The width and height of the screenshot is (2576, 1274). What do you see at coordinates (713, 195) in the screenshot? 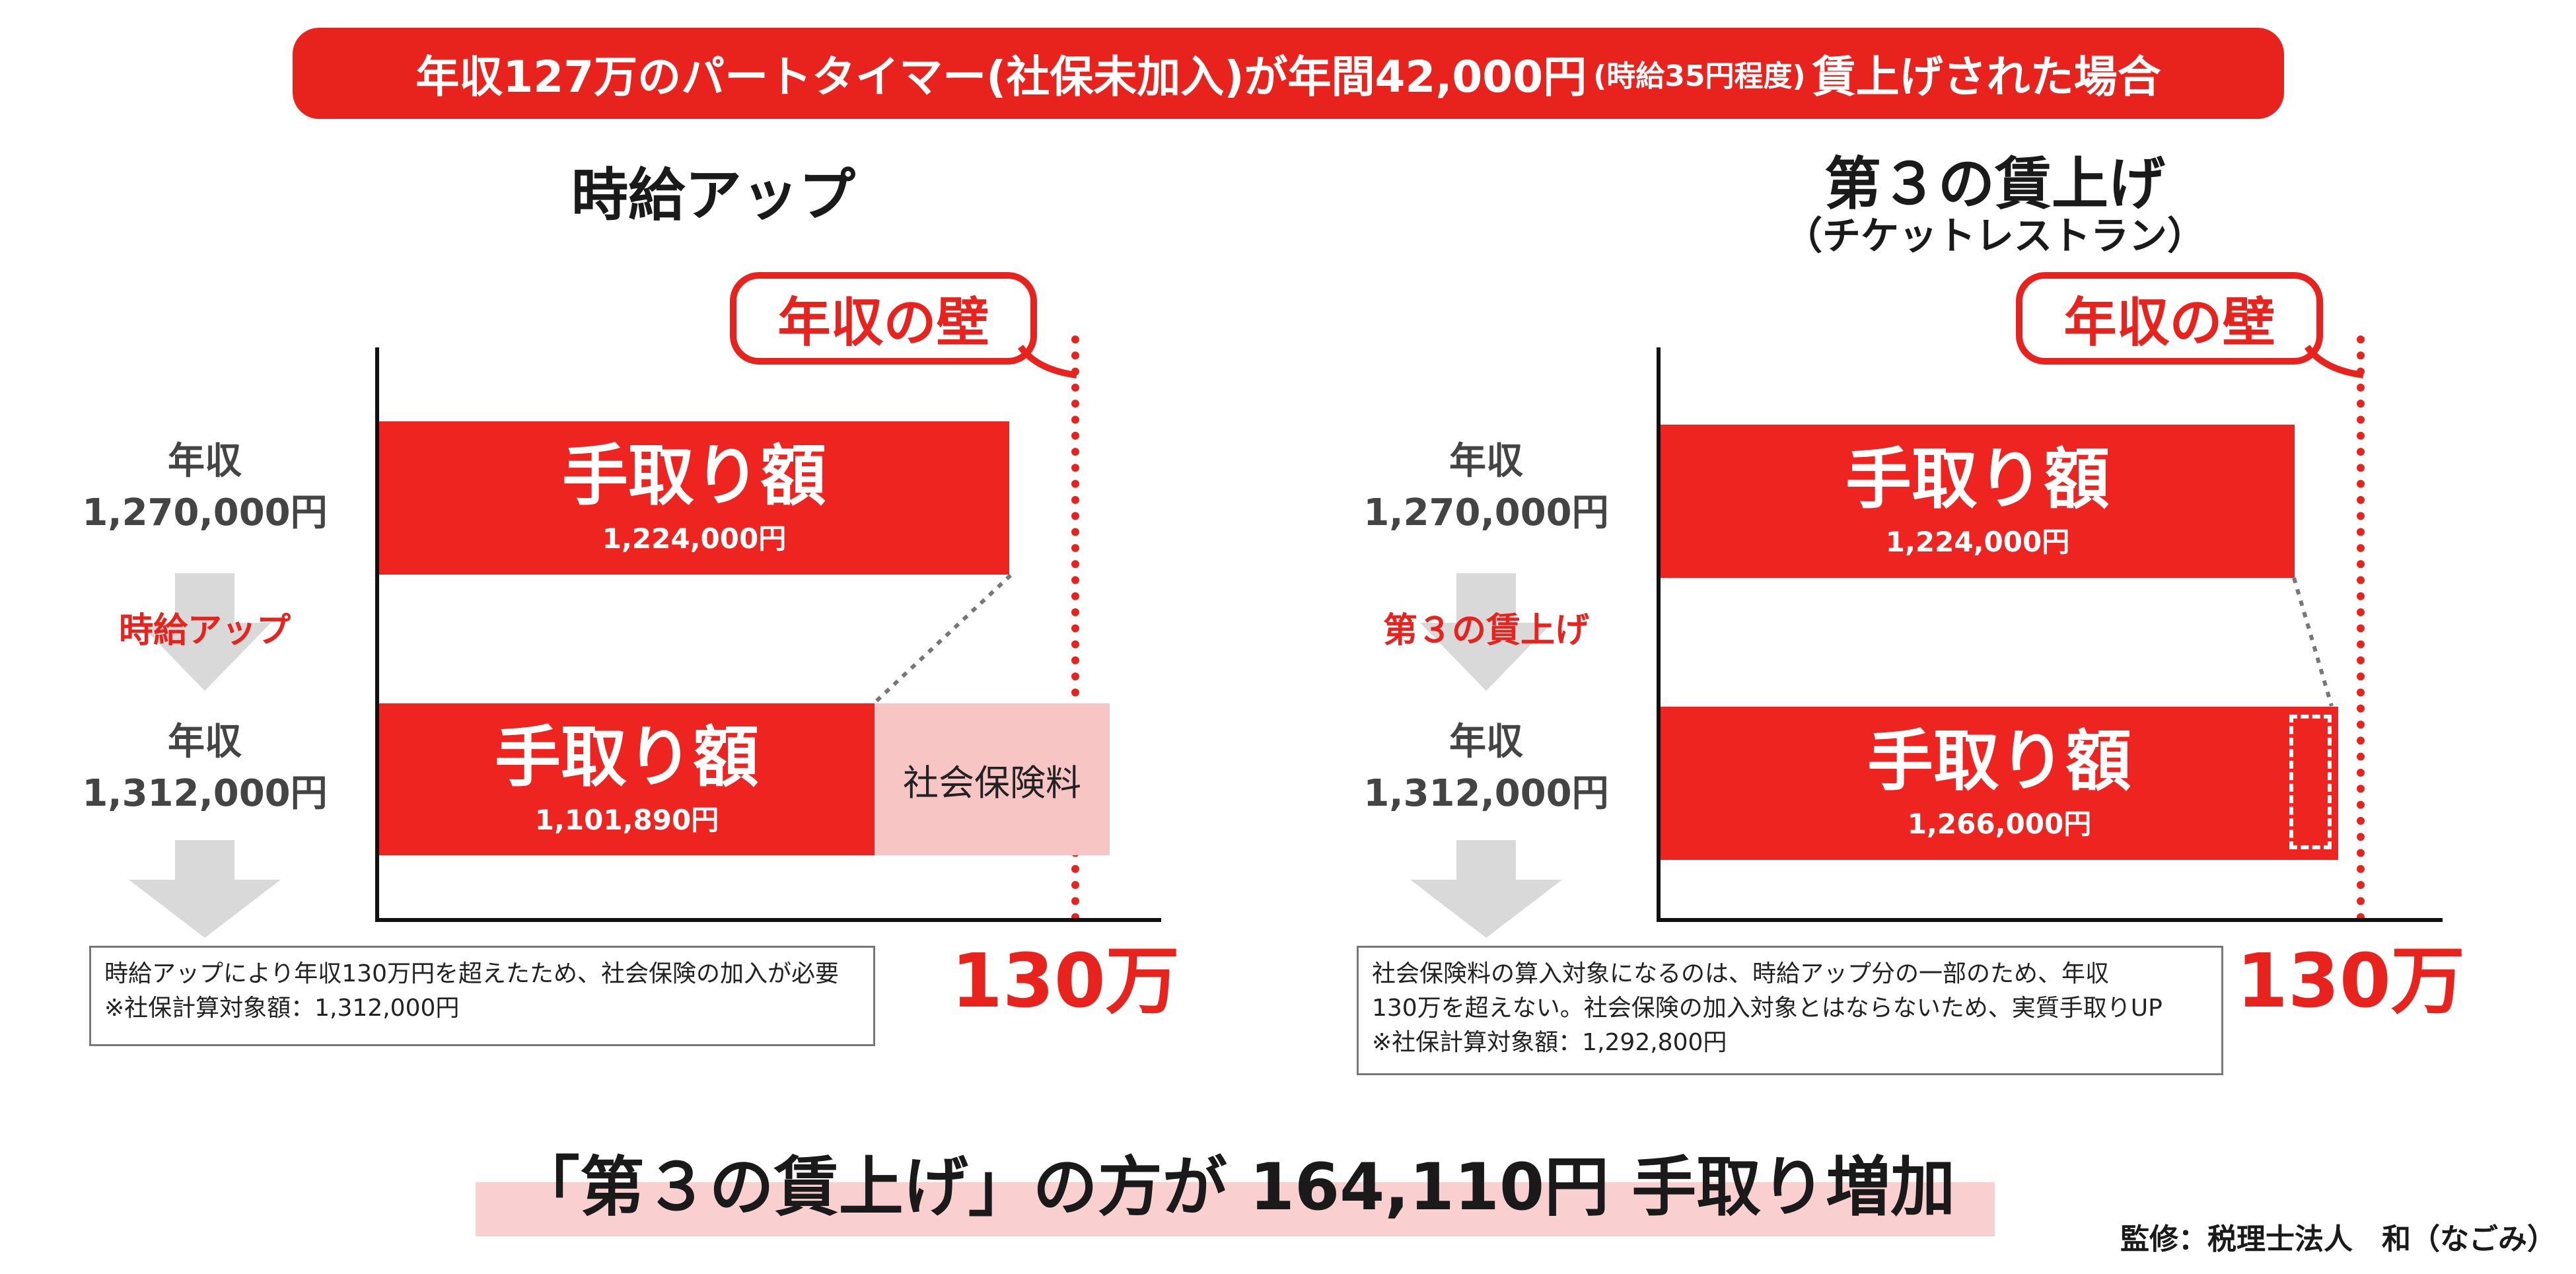
I see `left-title: 時給アップ` at bounding box center [713, 195].